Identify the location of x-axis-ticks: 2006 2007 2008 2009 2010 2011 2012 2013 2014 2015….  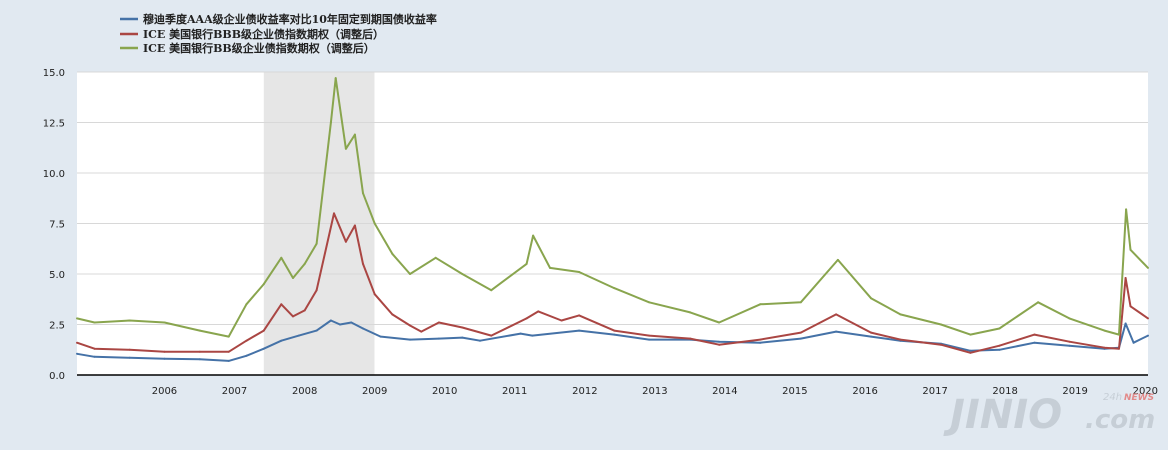
(655, 391).